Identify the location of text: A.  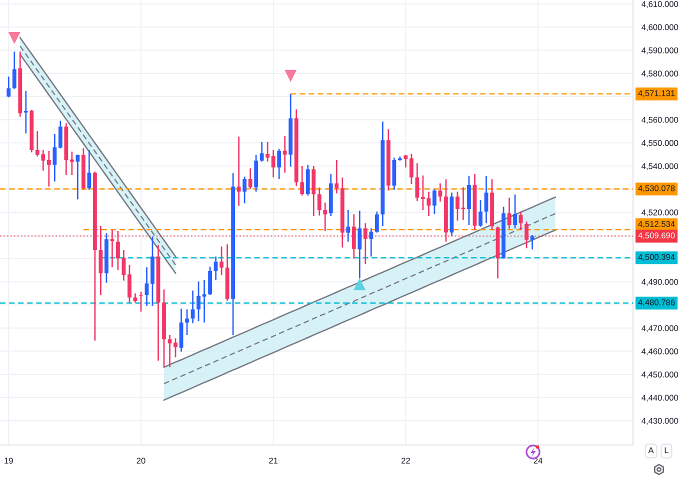
(651, 450).